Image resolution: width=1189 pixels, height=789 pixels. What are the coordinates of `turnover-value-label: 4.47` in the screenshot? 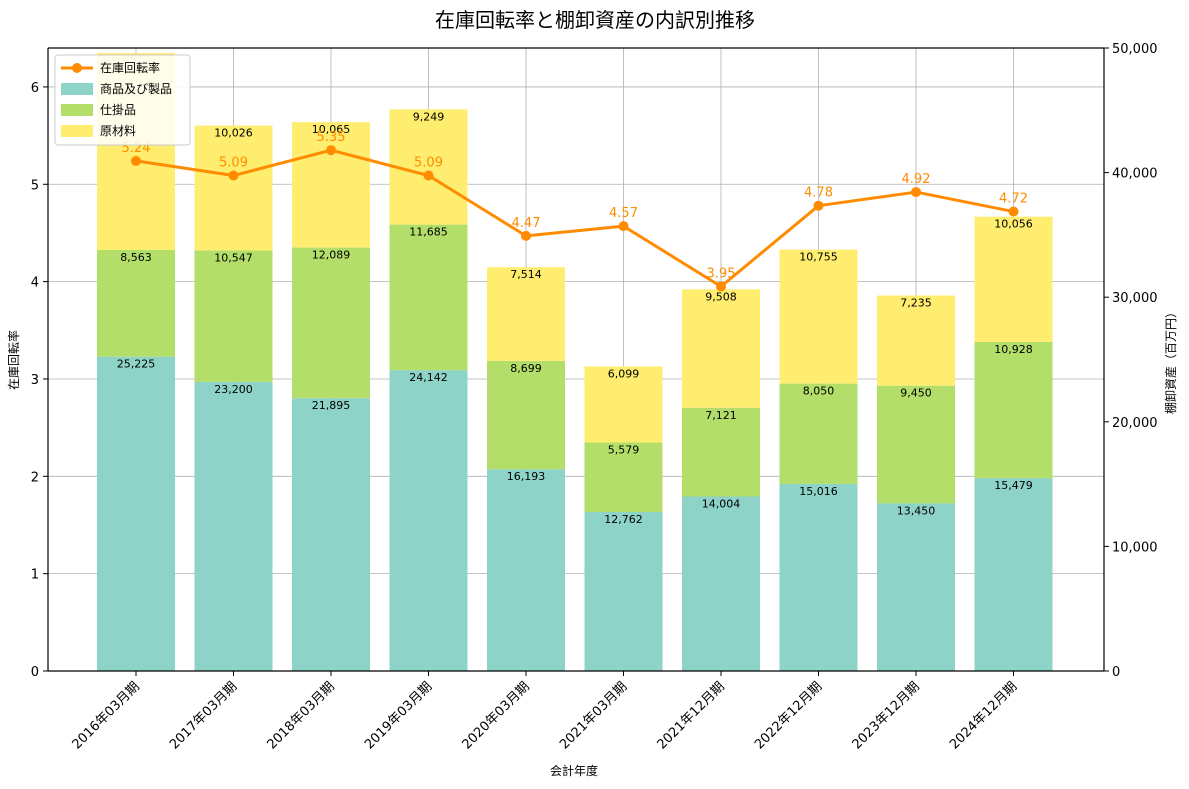 It's located at (526, 223).